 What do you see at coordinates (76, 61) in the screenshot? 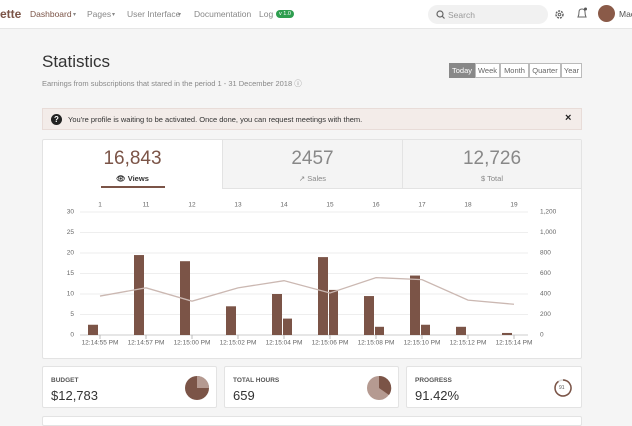
I see `page-title: Statistics` at bounding box center [76, 61].